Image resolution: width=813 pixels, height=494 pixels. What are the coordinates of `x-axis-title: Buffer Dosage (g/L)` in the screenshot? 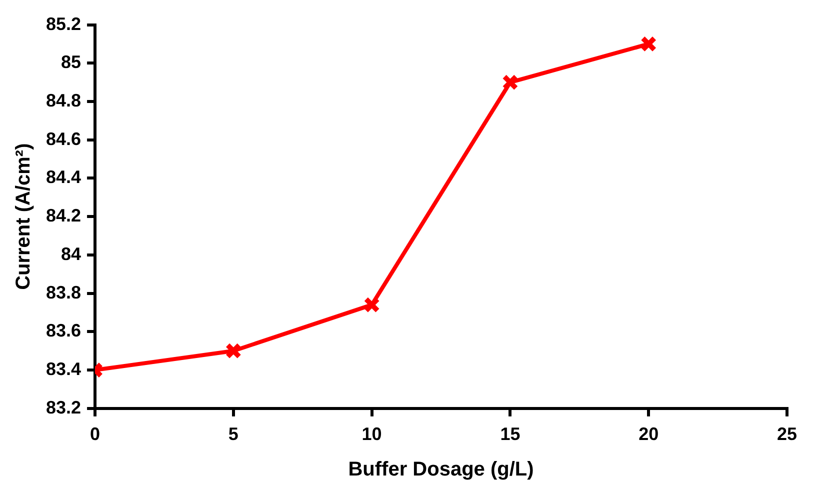 It's located at (441, 469).